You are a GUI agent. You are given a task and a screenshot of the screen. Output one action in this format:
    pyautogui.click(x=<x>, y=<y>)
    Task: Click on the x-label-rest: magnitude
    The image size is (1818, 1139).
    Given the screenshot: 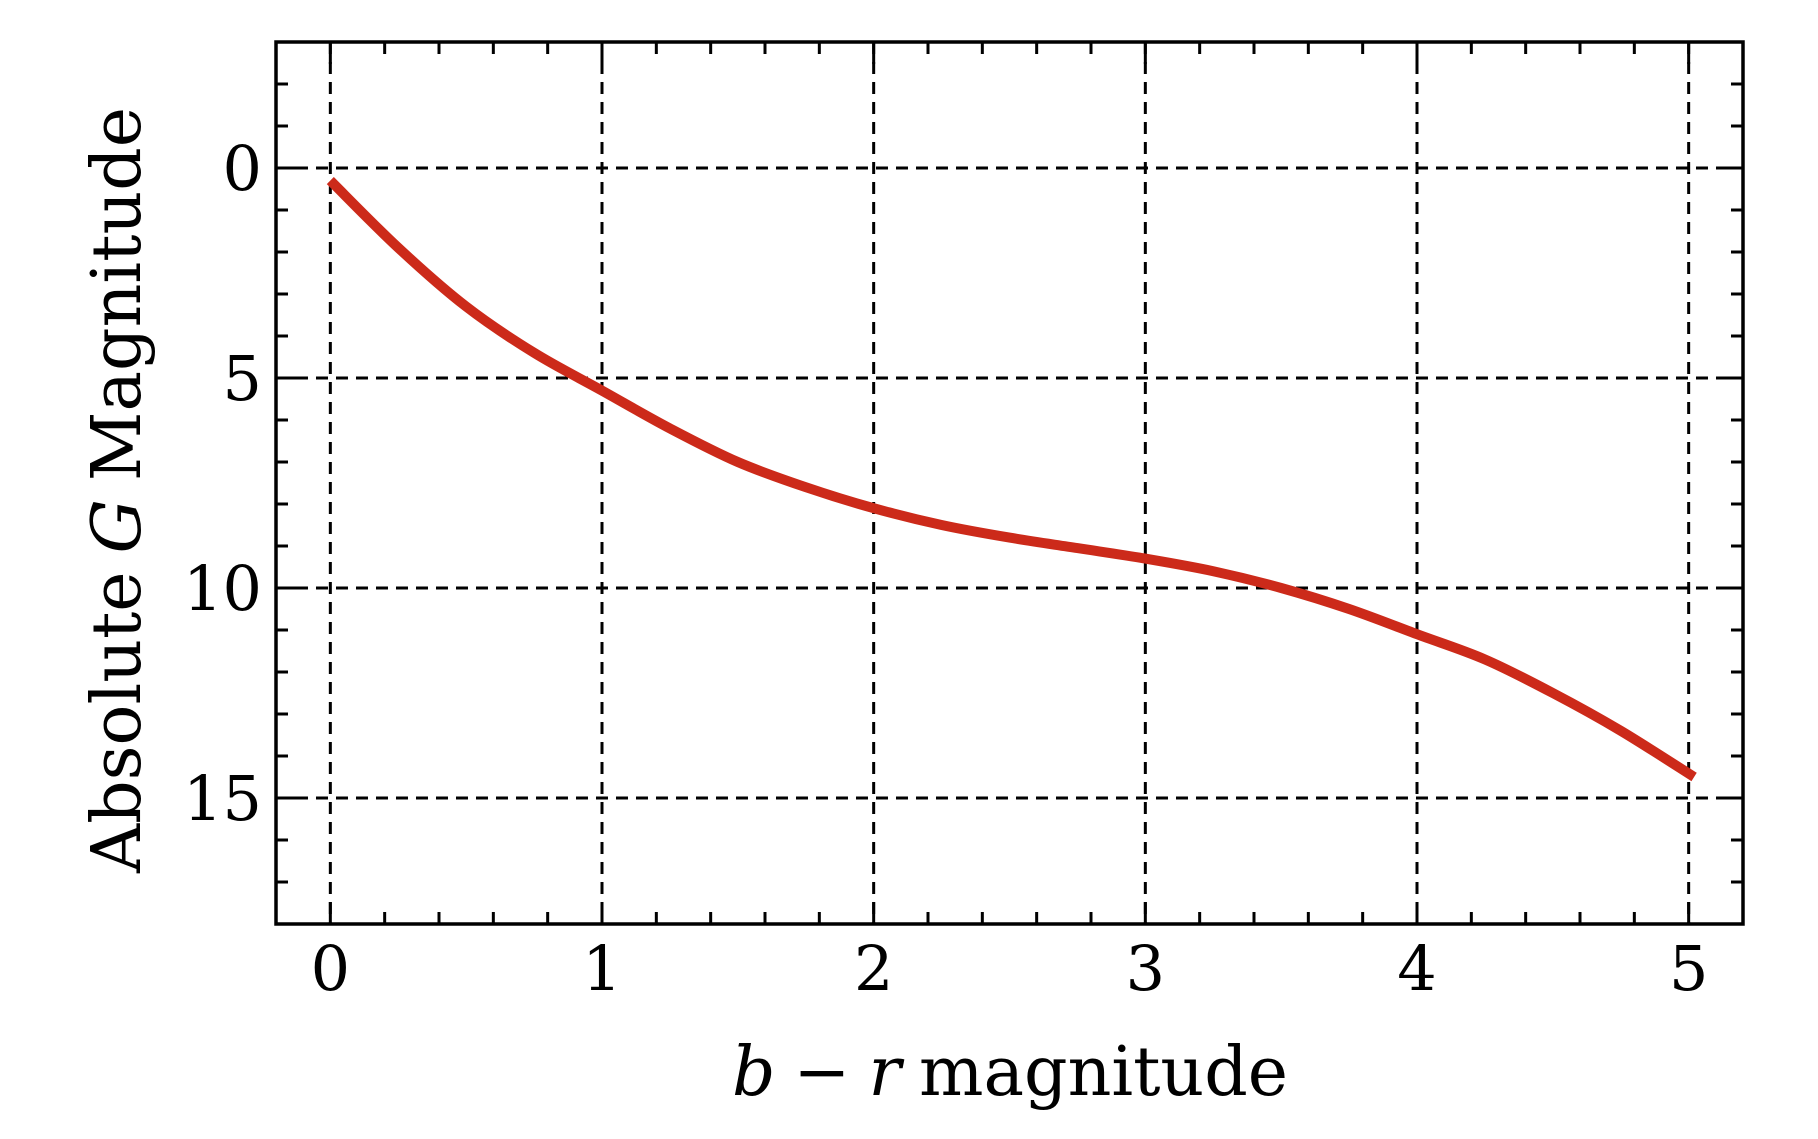 What is the action you would take?
    pyautogui.click(x=1103, y=1072)
    